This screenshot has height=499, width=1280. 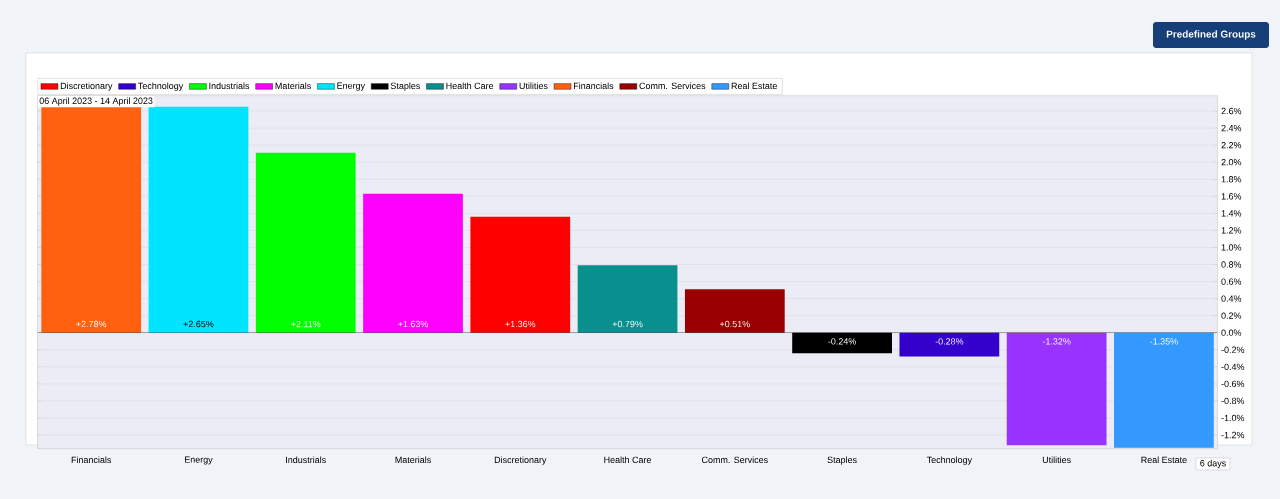 What do you see at coordinates (1231, 230) in the screenshot?
I see `y-tick-label: 1.2%` at bounding box center [1231, 230].